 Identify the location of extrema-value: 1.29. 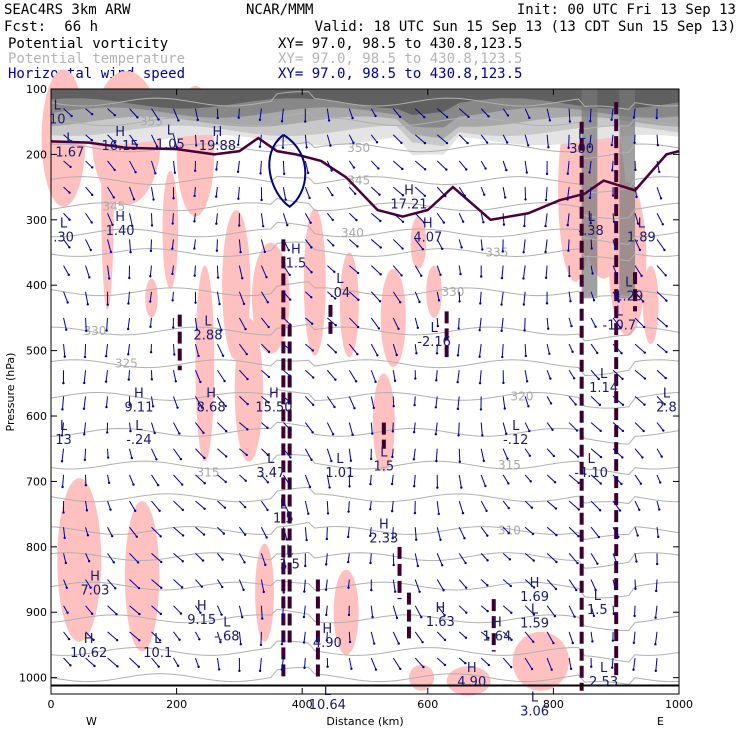
(628, 296).